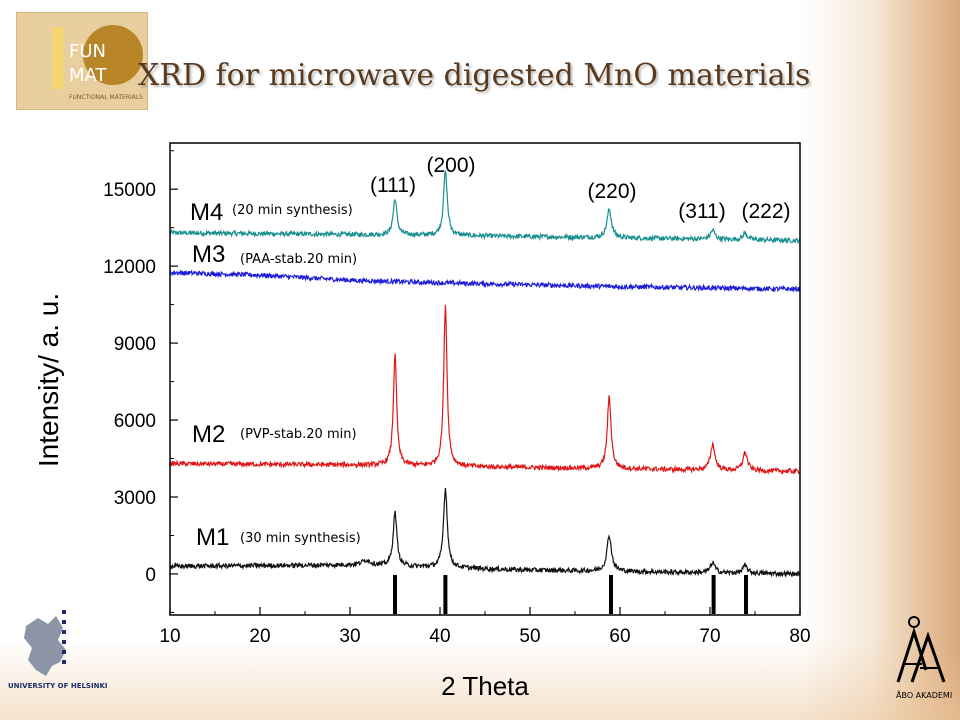 The width and height of the screenshot is (960, 720). What do you see at coordinates (63, 649) in the screenshot?
I see `university-of-helsinki-logo: UNIVERSITY OF HELSINKI` at bounding box center [63, 649].